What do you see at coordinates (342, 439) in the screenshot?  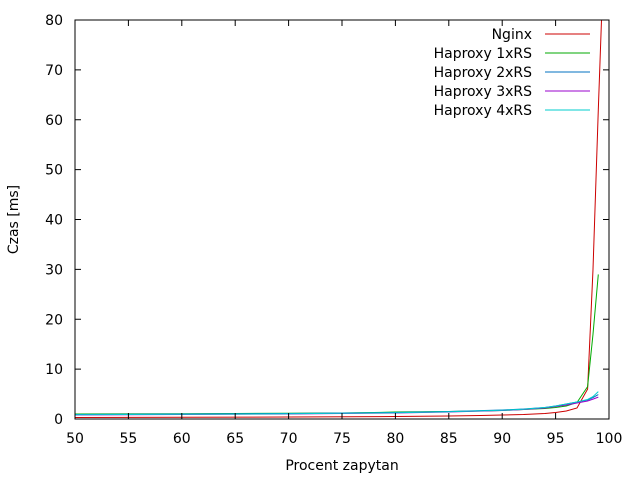 I see `x-tick-label: 75` at bounding box center [342, 439].